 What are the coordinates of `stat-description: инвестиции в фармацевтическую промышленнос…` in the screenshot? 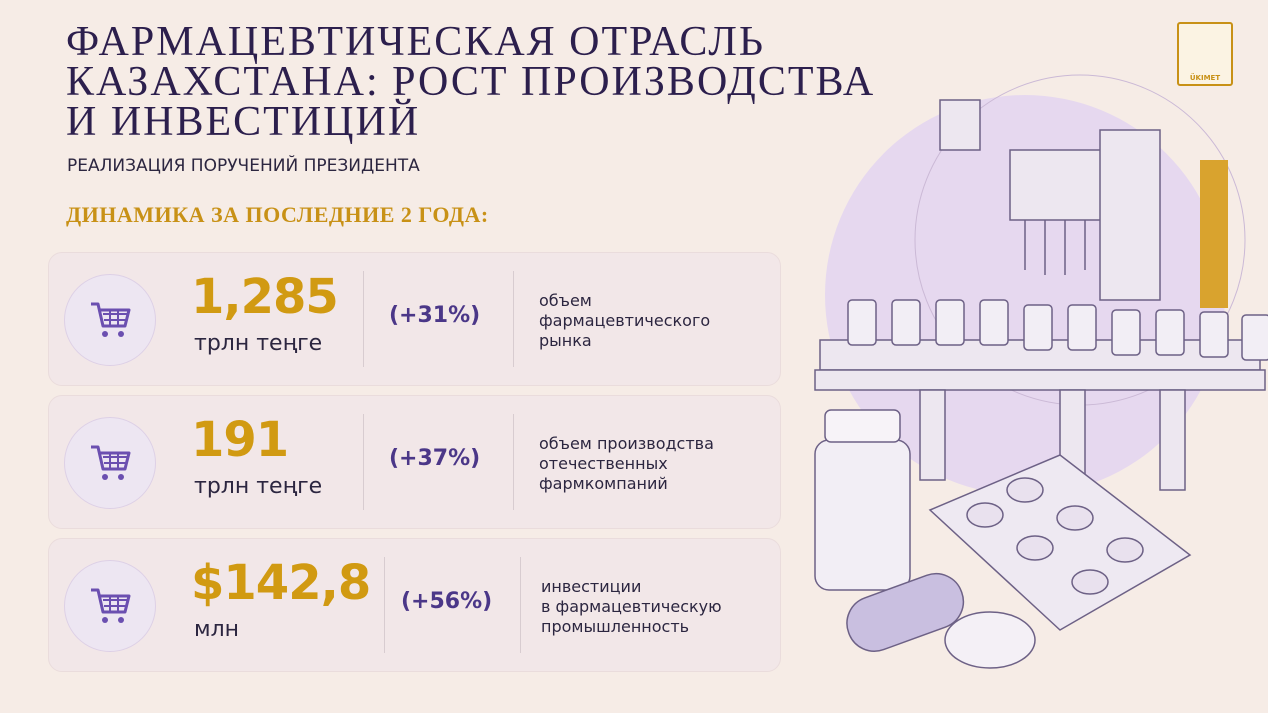 It's located at (631, 607).